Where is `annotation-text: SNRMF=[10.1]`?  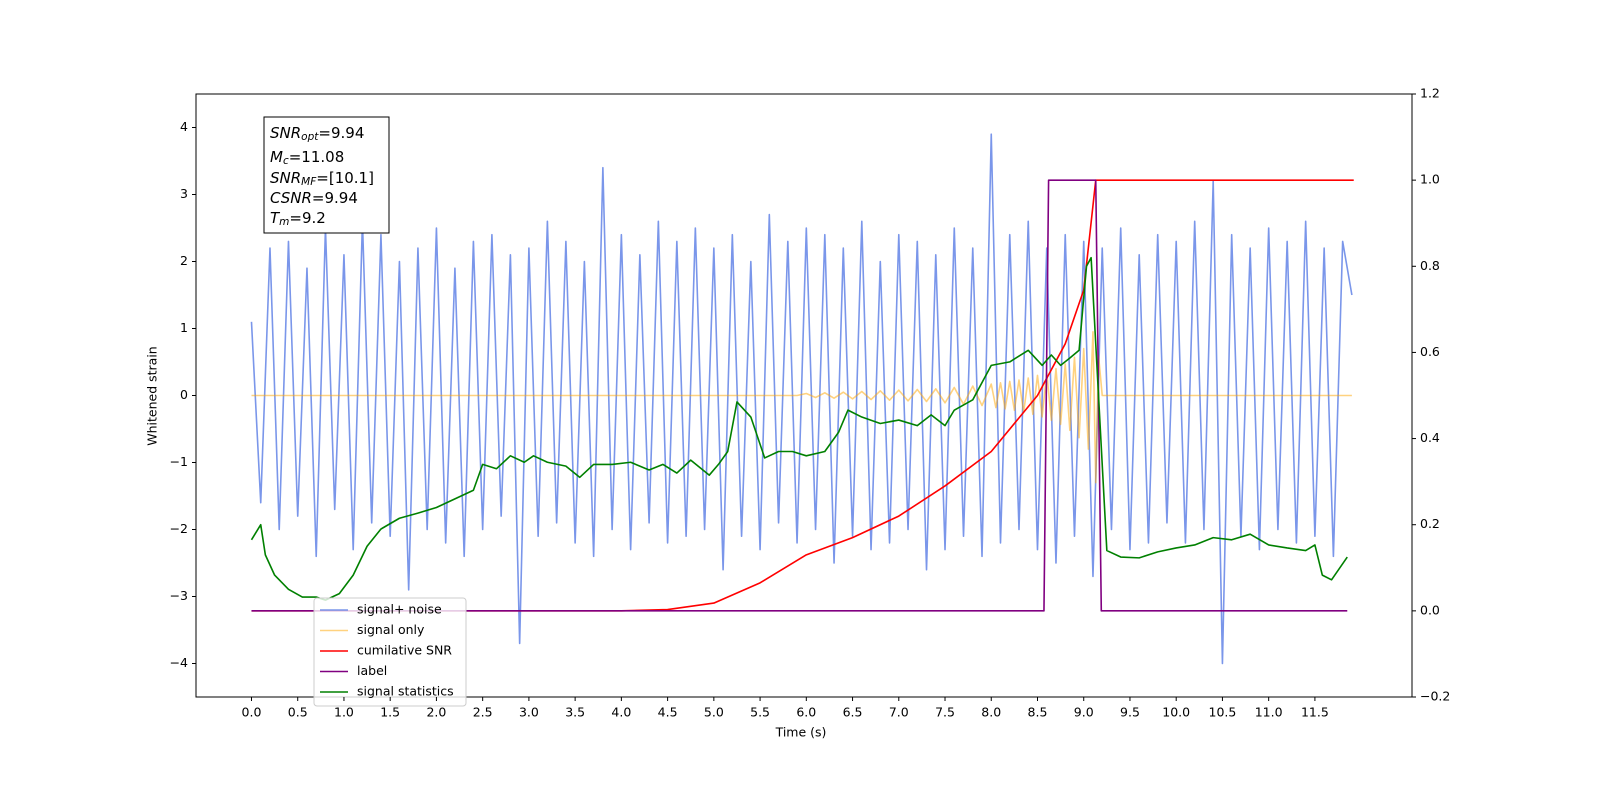
annotation-text: SNRMF=[10.1] is located at coordinates (322, 179).